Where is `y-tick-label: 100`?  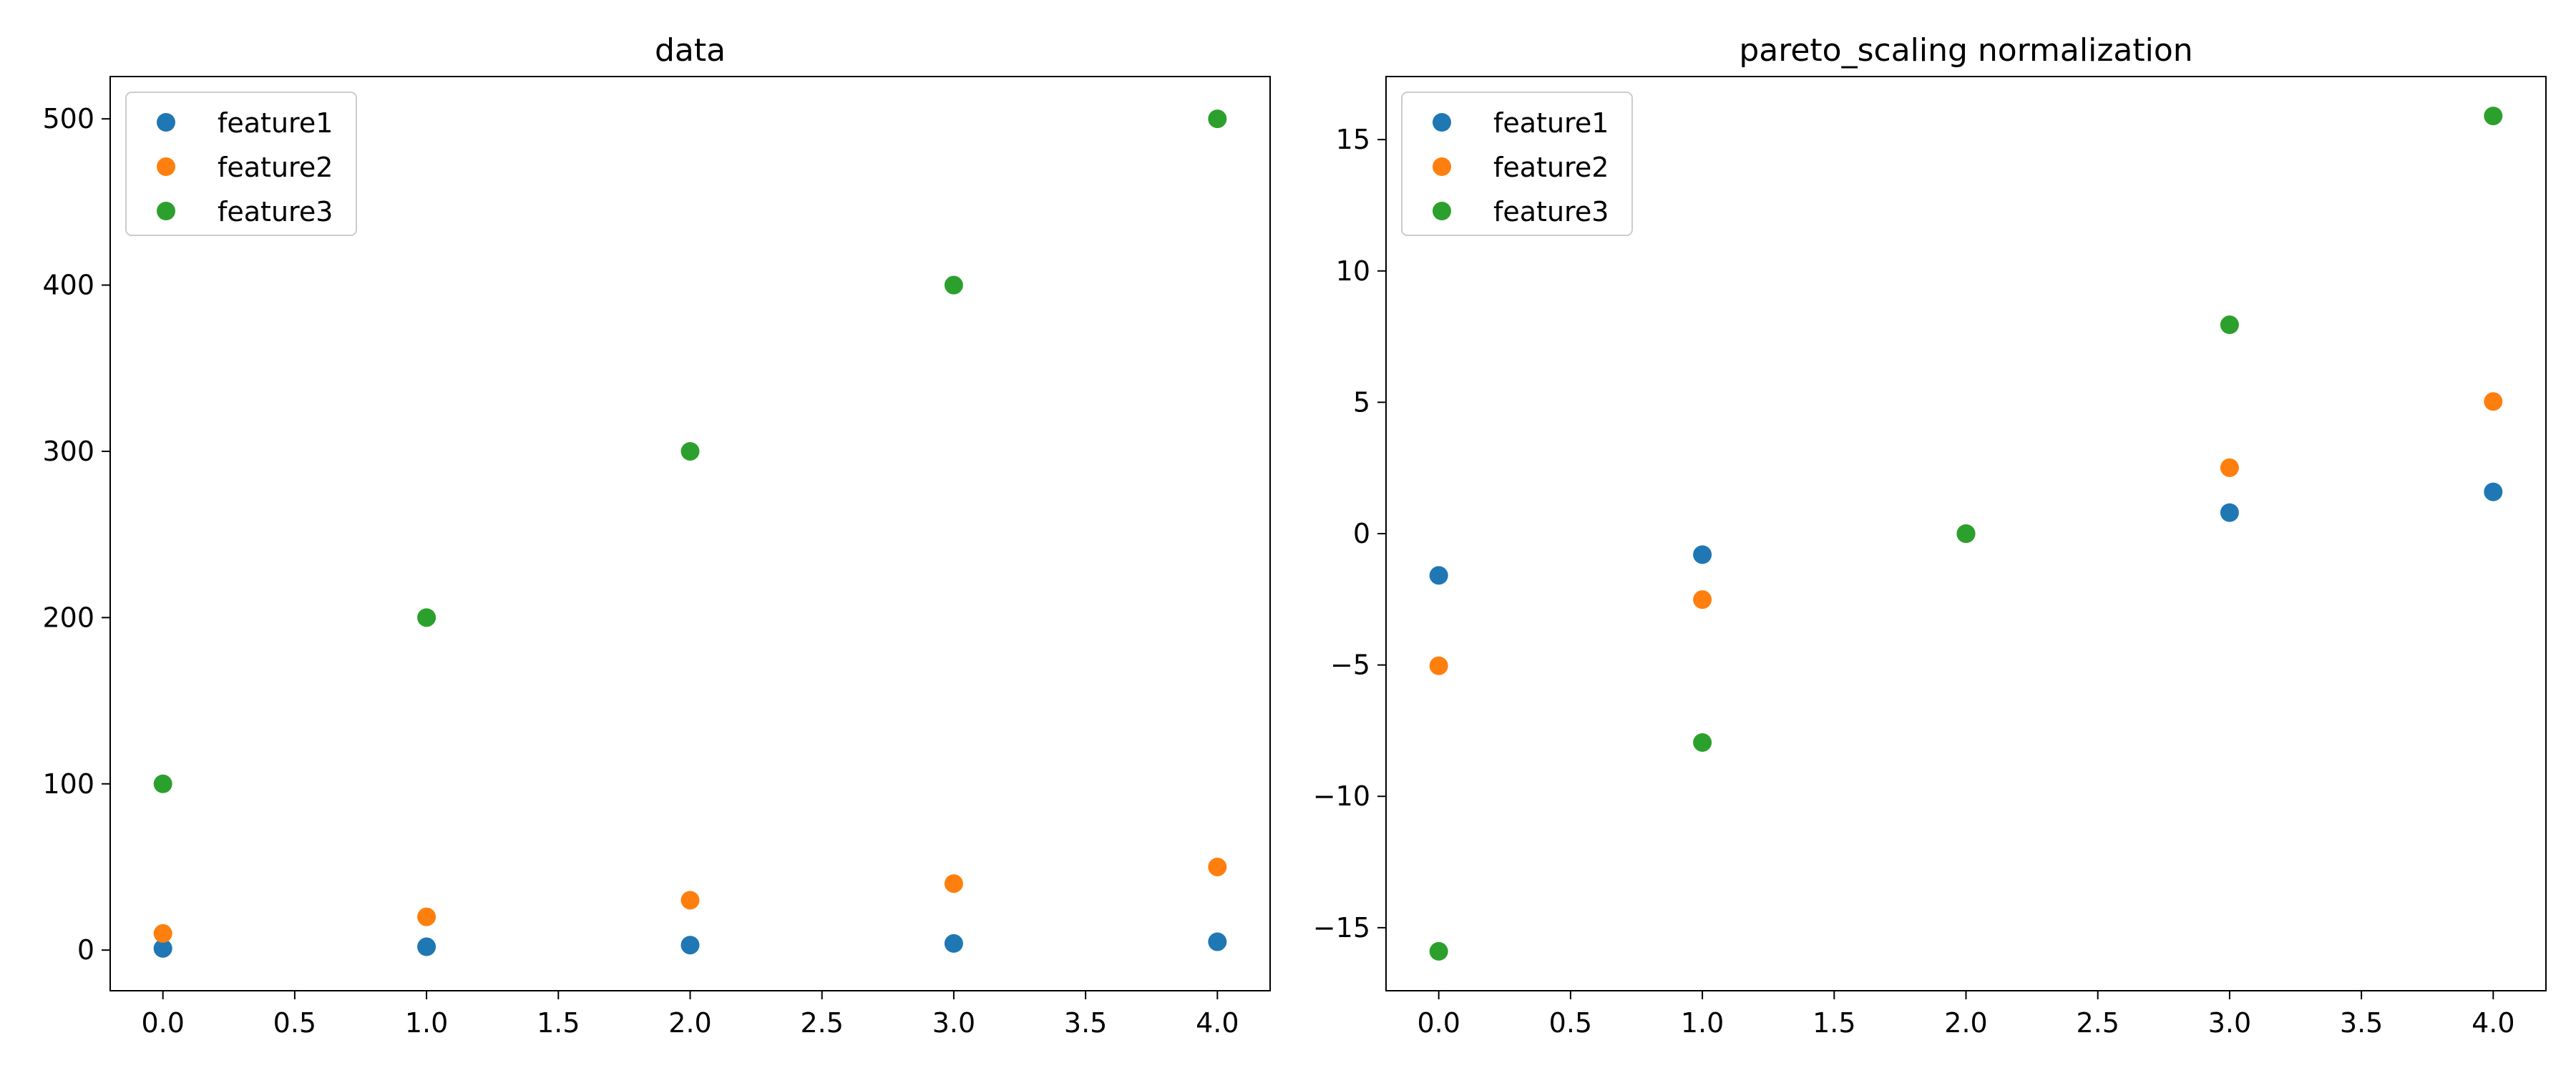
y-tick-label: 100 is located at coordinates (68, 784).